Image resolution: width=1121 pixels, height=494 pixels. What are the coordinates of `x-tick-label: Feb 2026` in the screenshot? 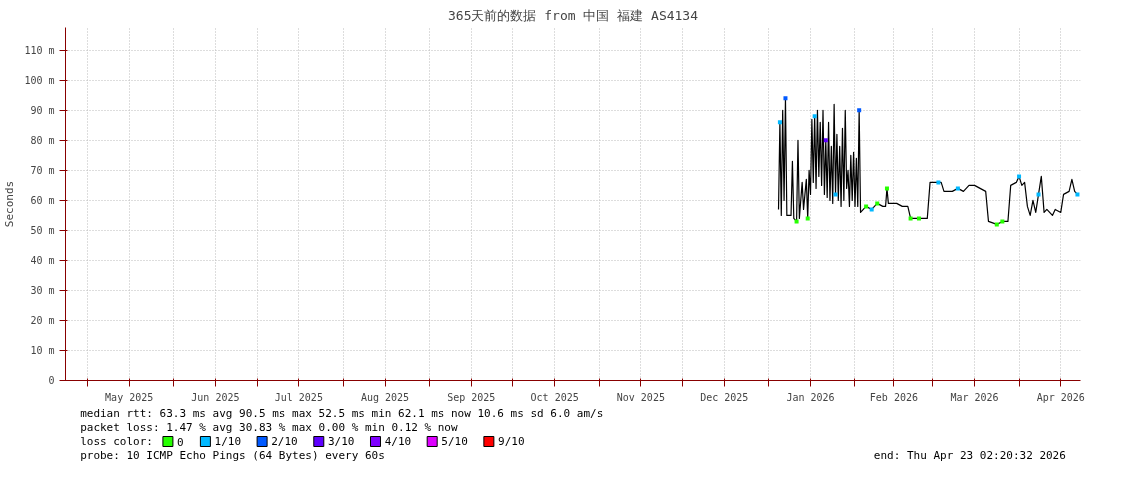 It's located at (893, 397).